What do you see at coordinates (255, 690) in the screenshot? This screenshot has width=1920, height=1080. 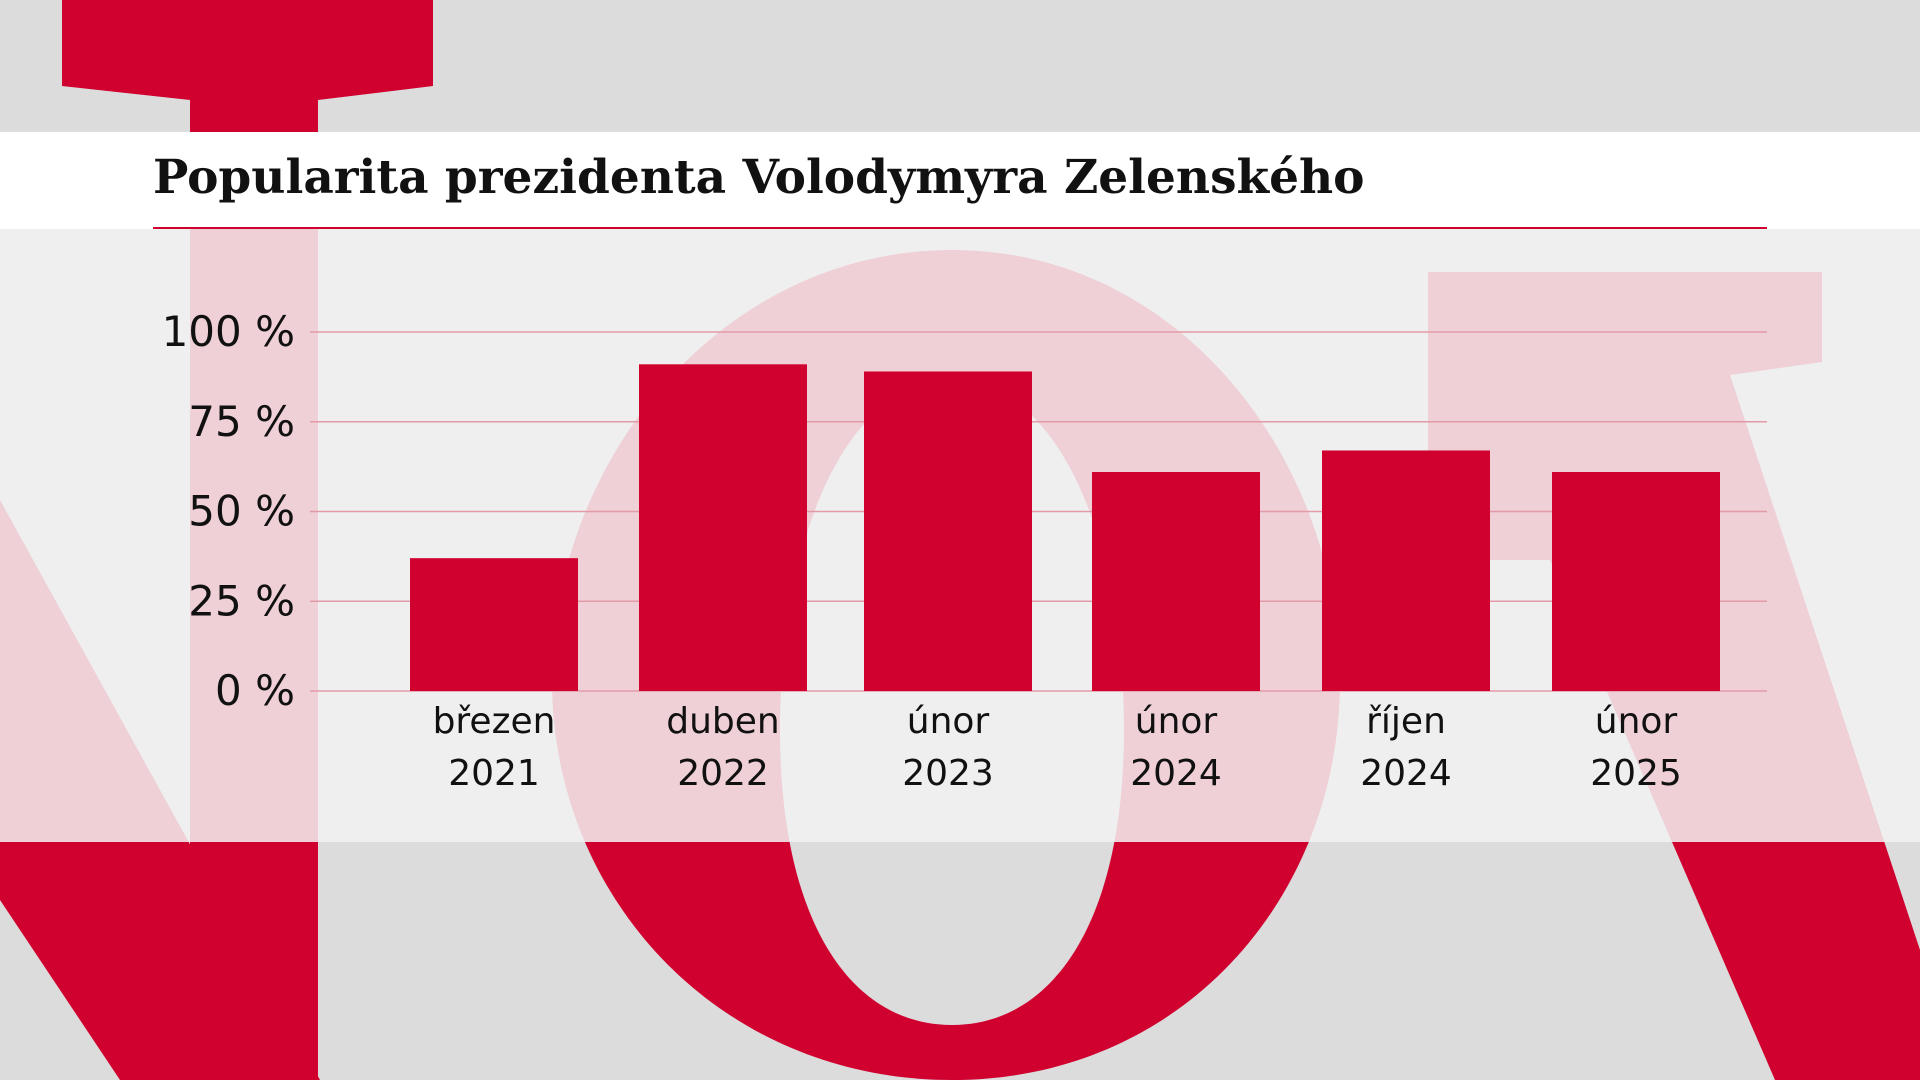 I see `y-tick-label: 0 %` at bounding box center [255, 690].